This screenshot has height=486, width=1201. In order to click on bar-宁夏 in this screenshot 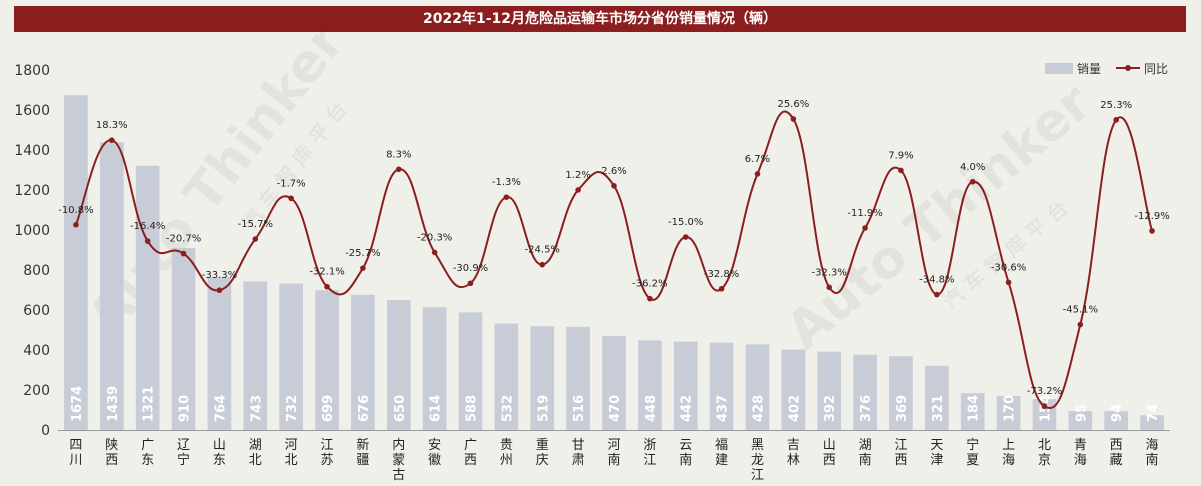, I will do `click(972, 411)`.